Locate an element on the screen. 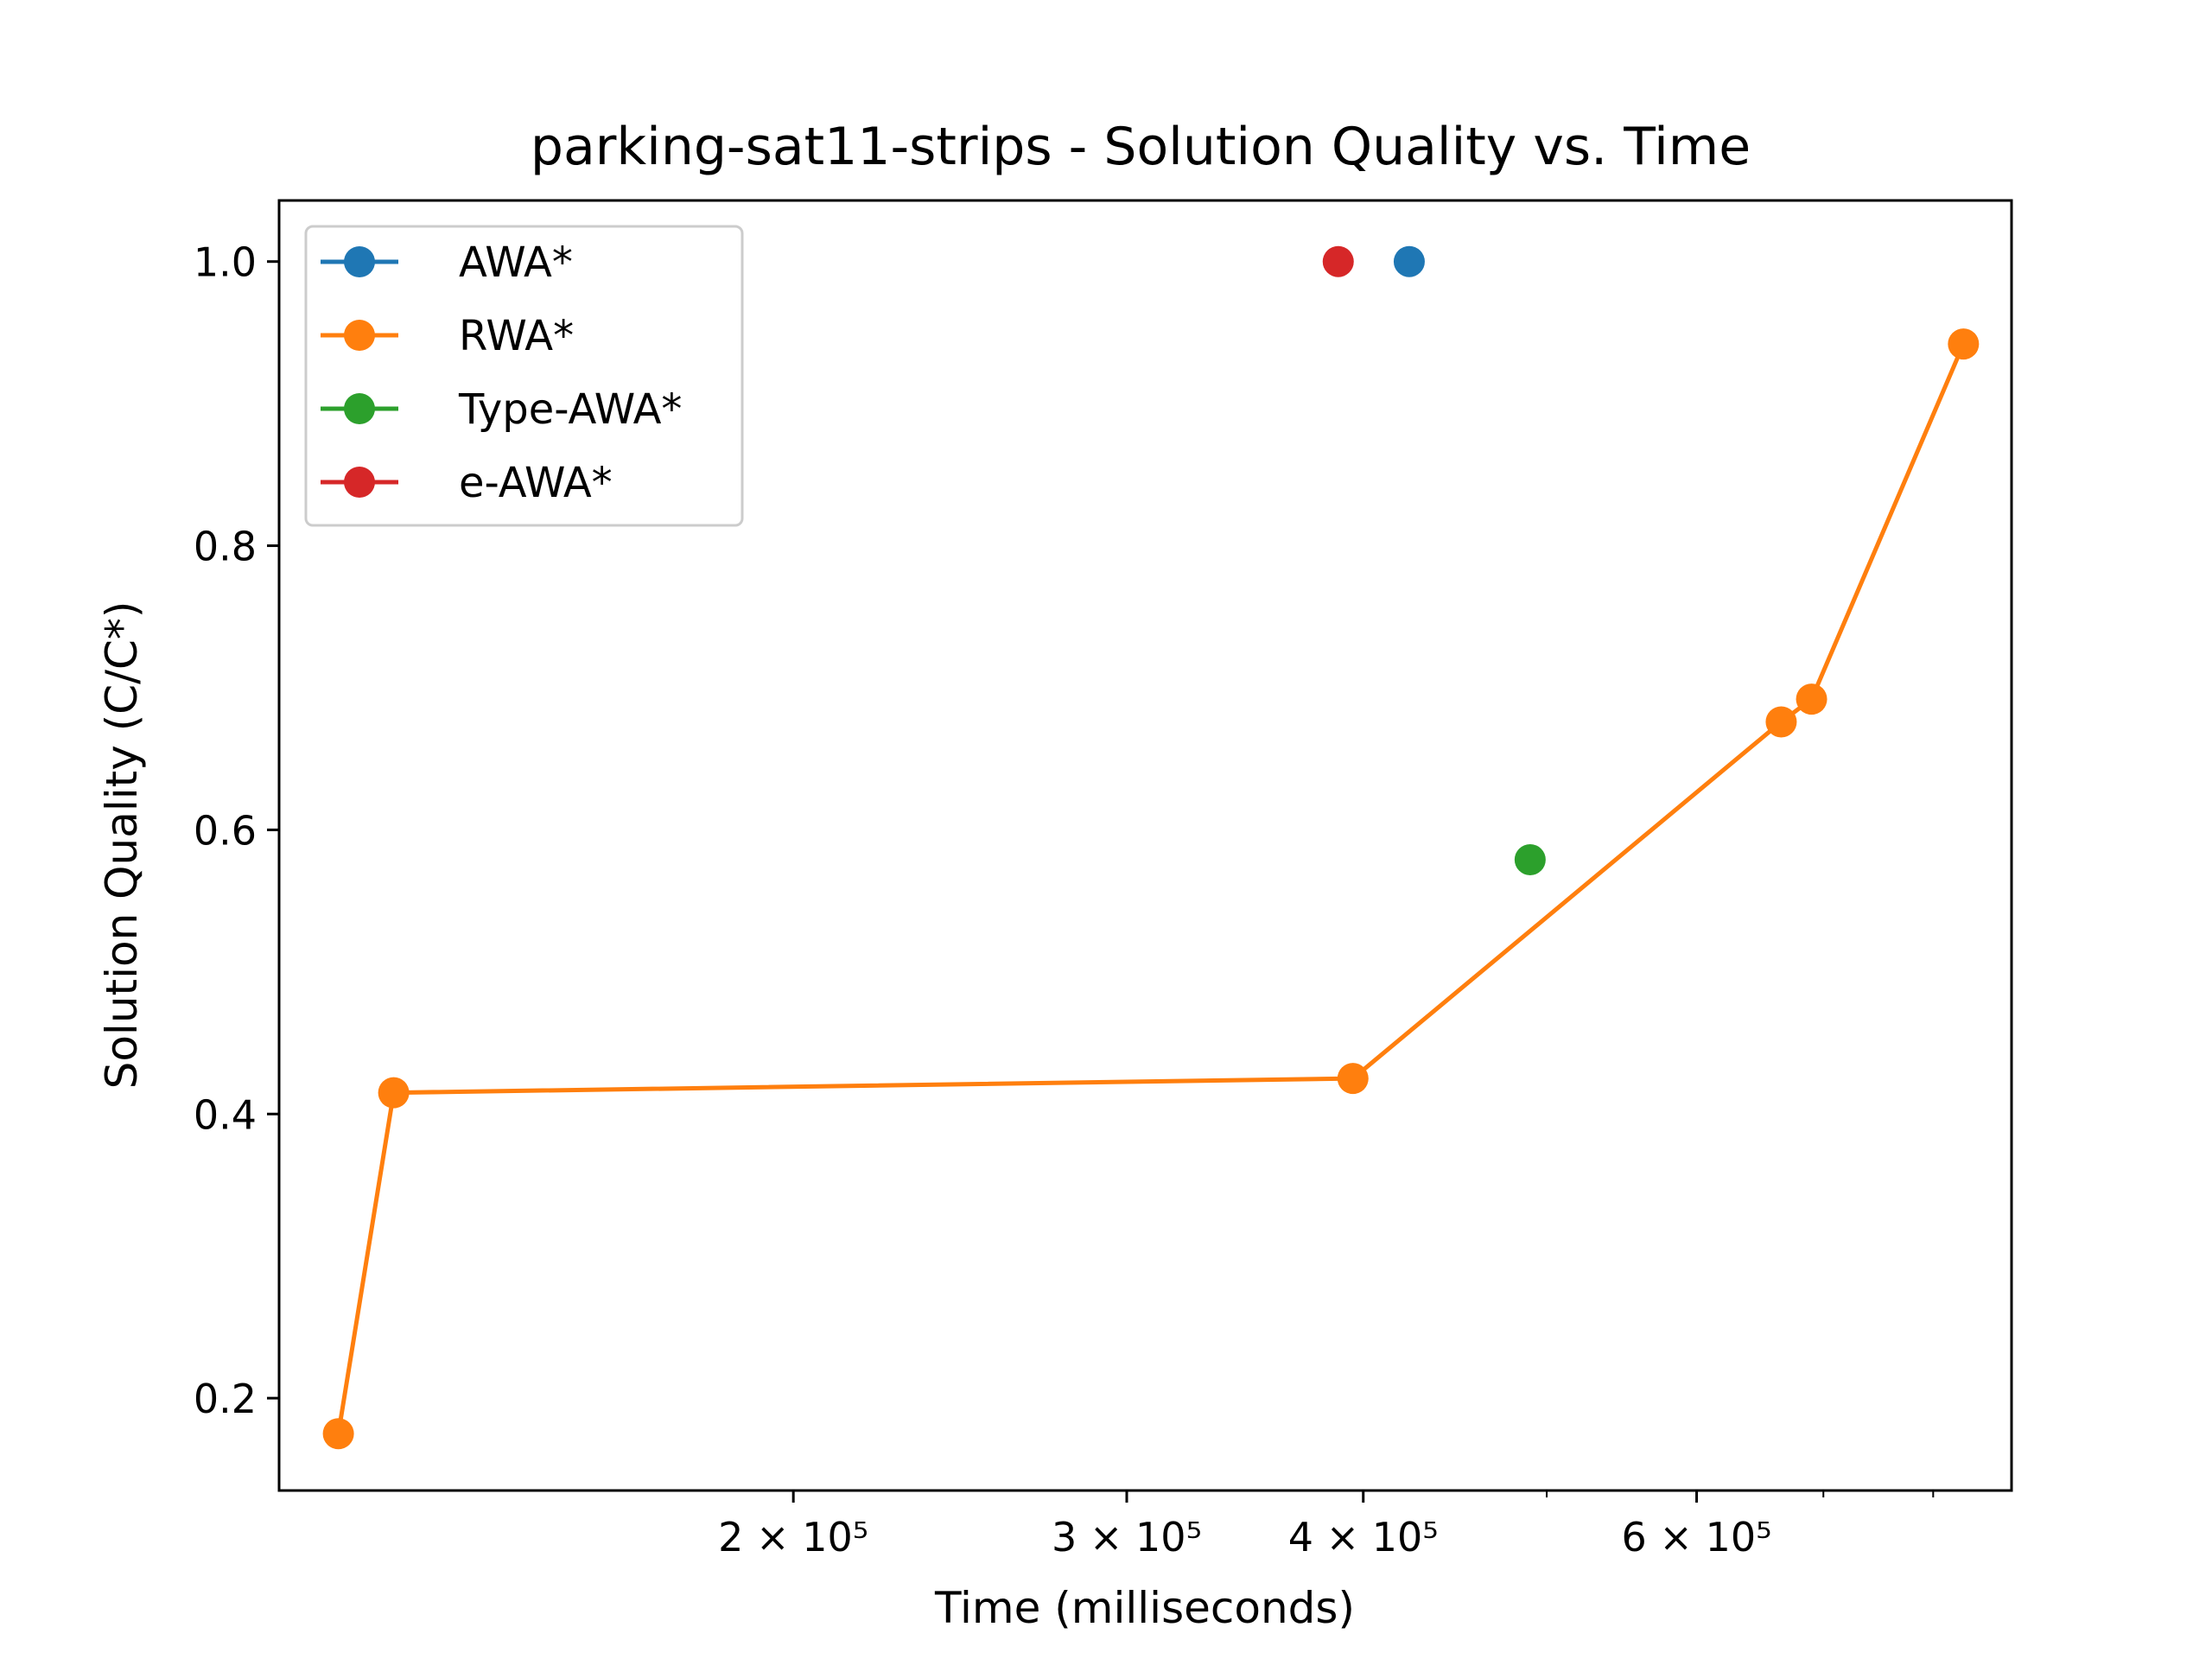 The image size is (2212, 1659). legend-marker-rwa is located at coordinates (359, 335).